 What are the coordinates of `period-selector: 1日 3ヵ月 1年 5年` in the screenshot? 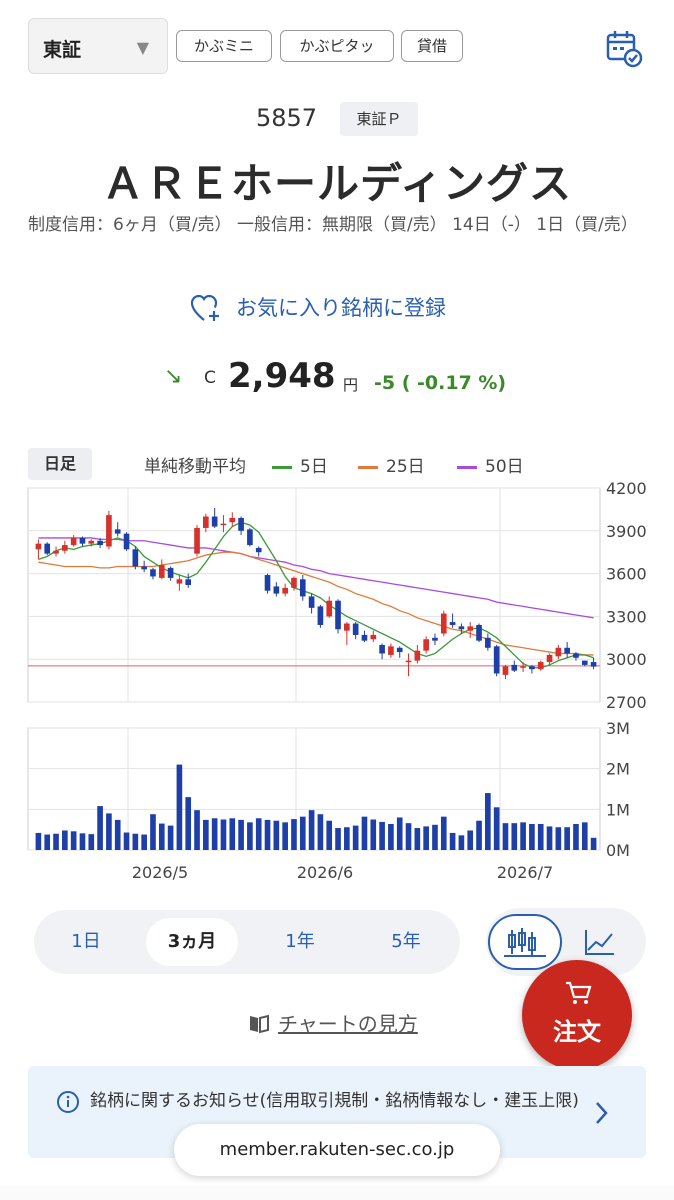 It's located at (247, 942).